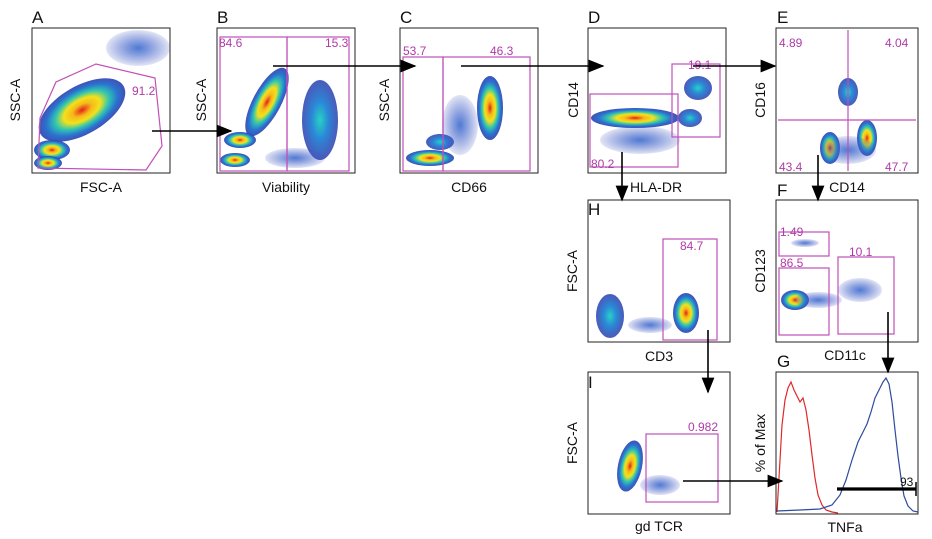  I want to click on plot-frame-b, so click(286, 100).